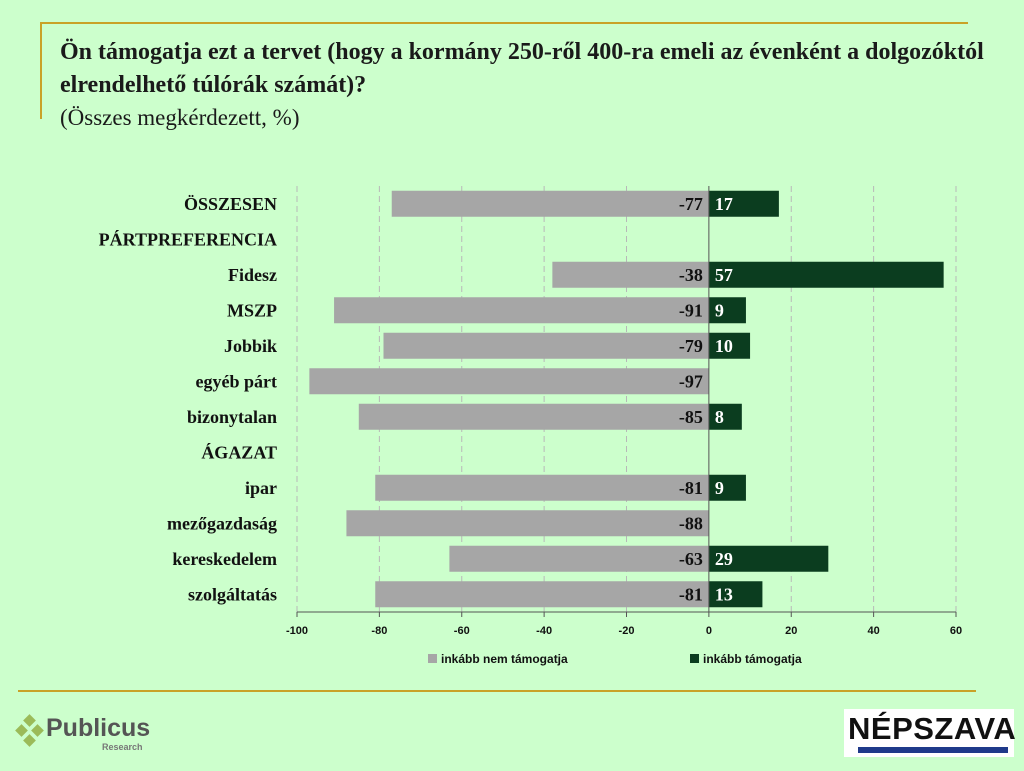 This screenshot has width=1024, height=771. Describe the element at coordinates (691, 381) in the screenshot. I see `data-label: -97` at that location.